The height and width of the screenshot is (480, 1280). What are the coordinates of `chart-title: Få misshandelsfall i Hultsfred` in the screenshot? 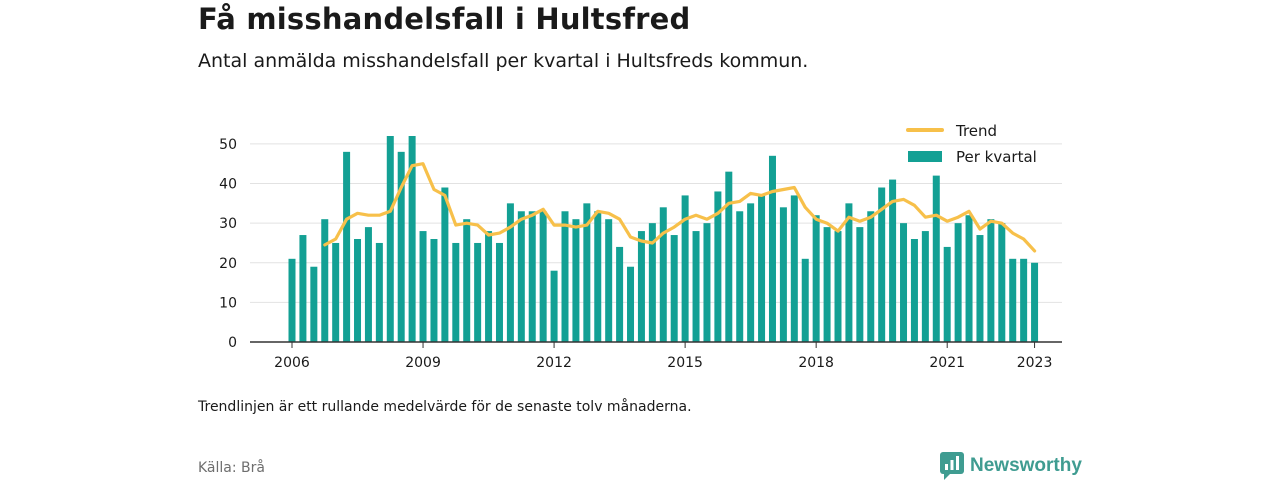 It's located at (444, 19).